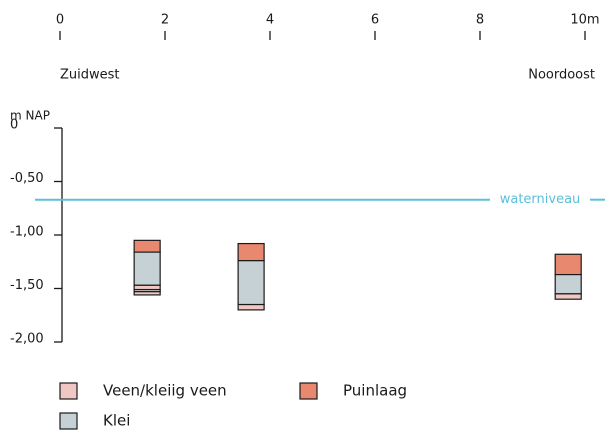  I want to click on left-label: Zuidwest, so click(90, 75).